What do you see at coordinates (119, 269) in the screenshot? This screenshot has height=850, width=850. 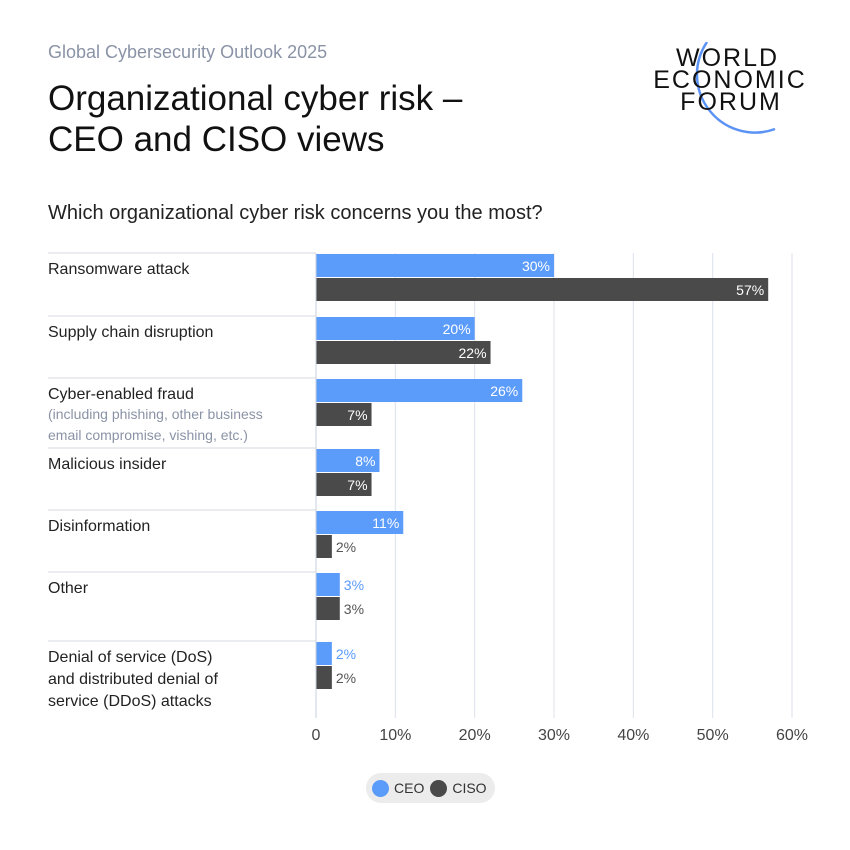 I see `category-label: Ransomware attack` at bounding box center [119, 269].